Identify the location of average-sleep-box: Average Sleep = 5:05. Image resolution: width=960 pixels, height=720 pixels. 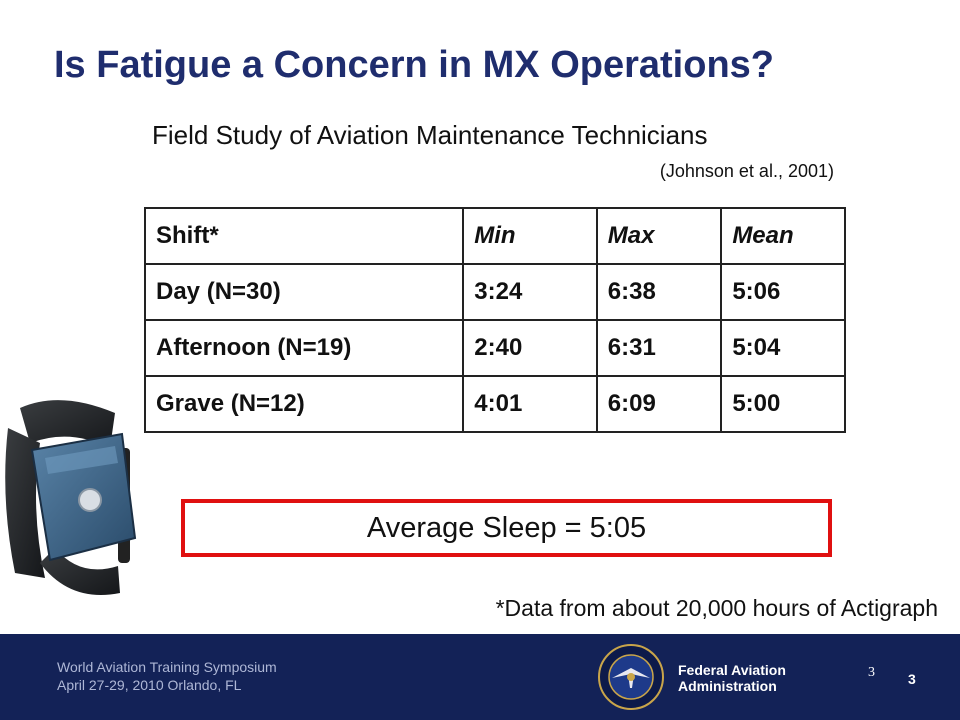
(506, 528).